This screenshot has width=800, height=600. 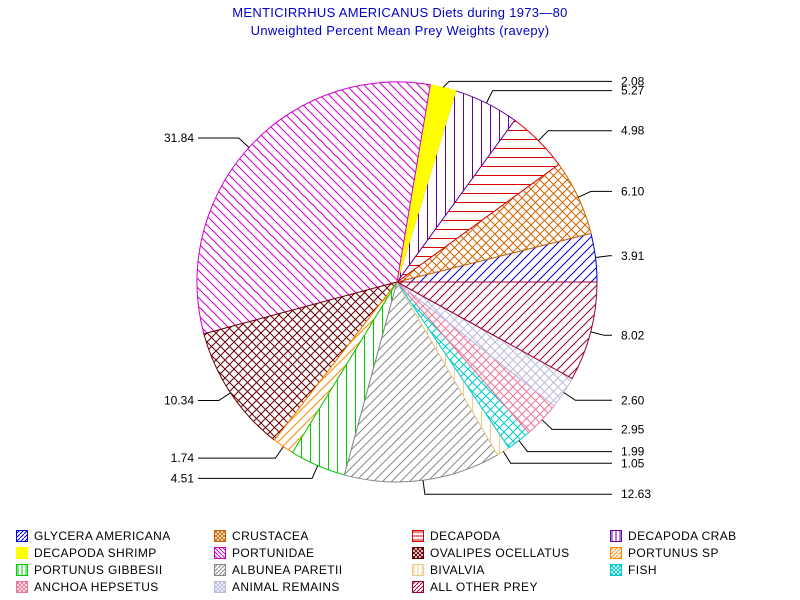 What do you see at coordinates (95, 553) in the screenshot?
I see `legend-label-decapoda-shrimp: DECAPODA SHRIMP` at bounding box center [95, 553].